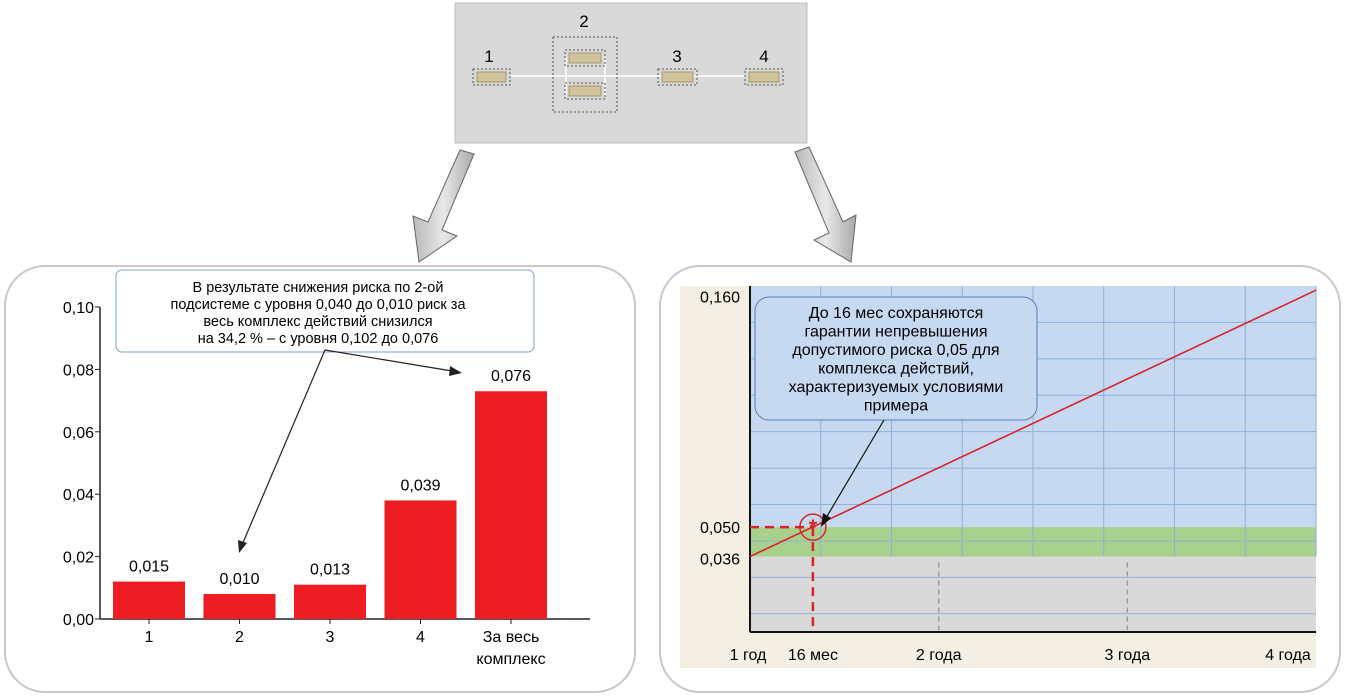 The height and width of the screenshot is (699, 1345). What do you see at coordinates (78, 370) in the screenshot?
I see `y-tick-label: 0,08` at bounding box center [78, 370].